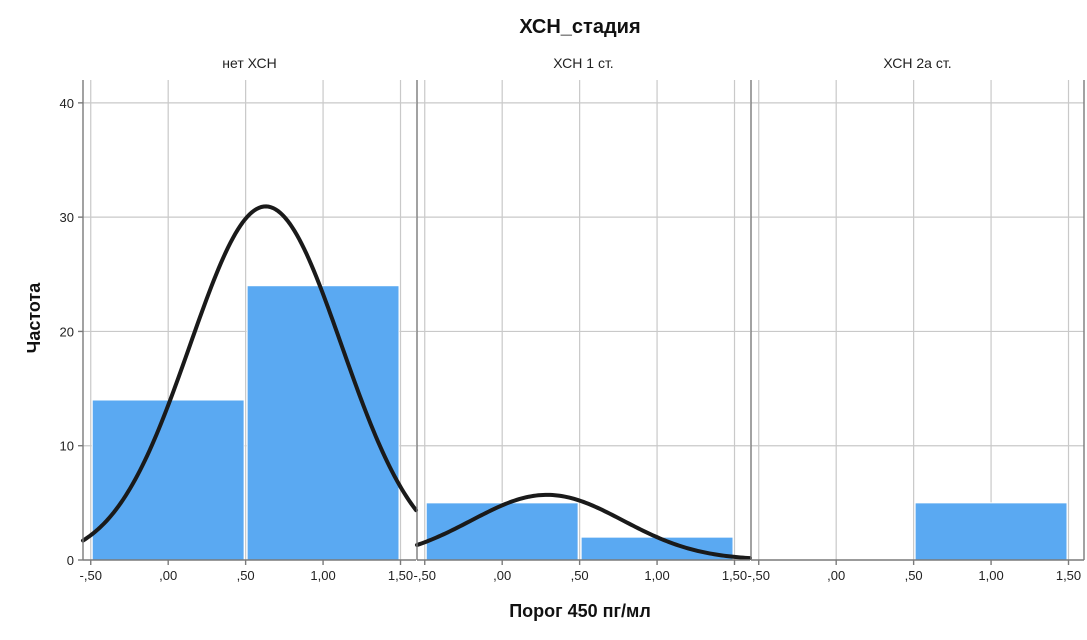  I want to click on y-tick-label: 10, so click(67, 446).